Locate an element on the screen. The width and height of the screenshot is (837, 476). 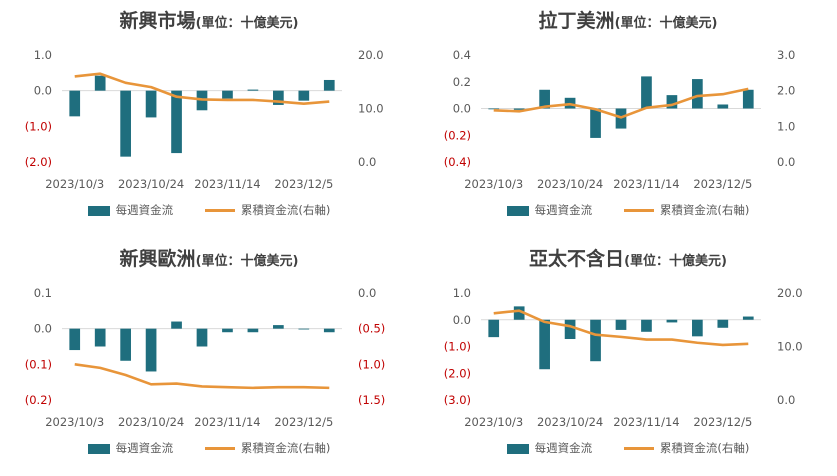
chart-title: 新興歐洲(單位：十億美元) is located at coordinates (209, 257).